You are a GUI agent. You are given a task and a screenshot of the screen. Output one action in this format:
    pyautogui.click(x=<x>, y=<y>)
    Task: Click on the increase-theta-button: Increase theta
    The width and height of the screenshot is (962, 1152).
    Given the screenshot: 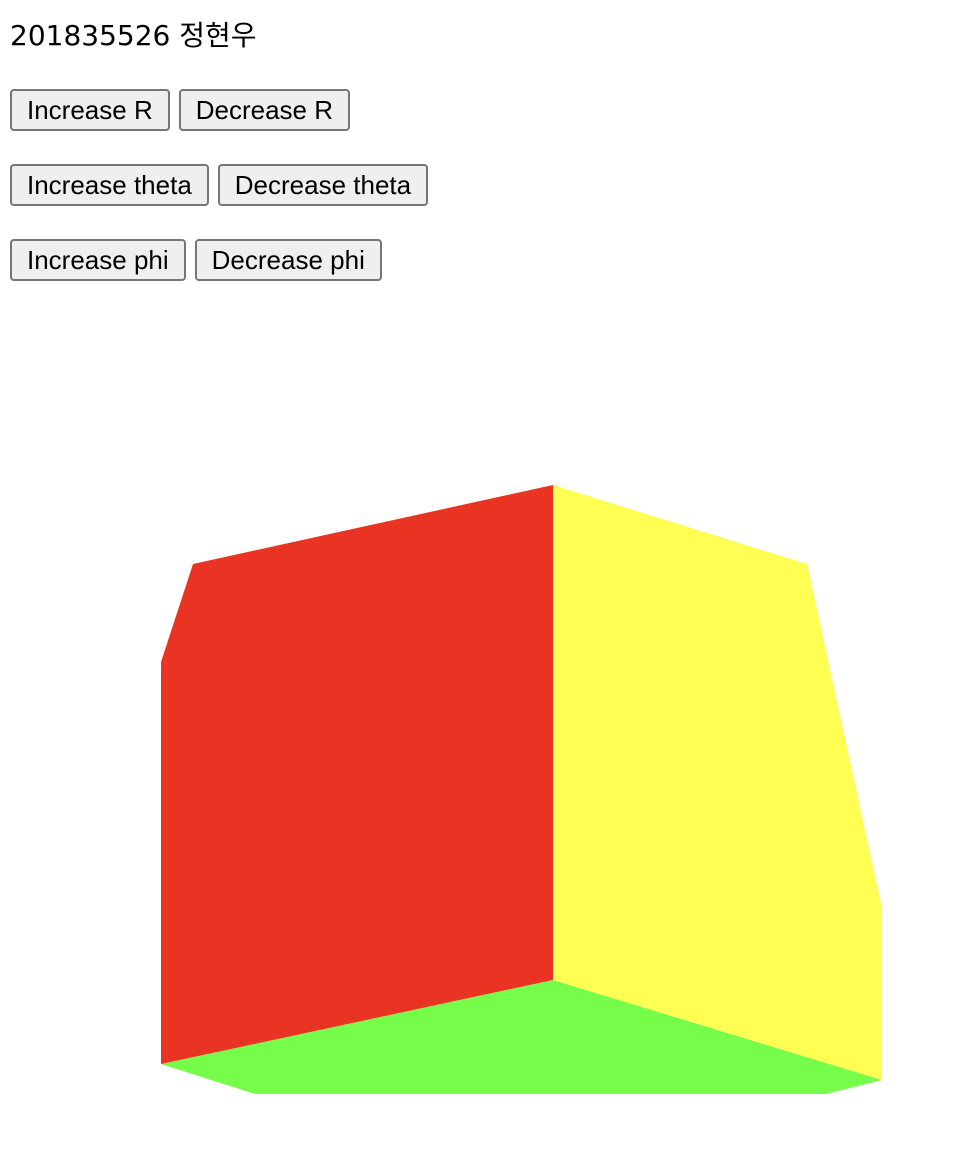 What is the action you would take?
    pyautogui.click(x=109, y=185)
    